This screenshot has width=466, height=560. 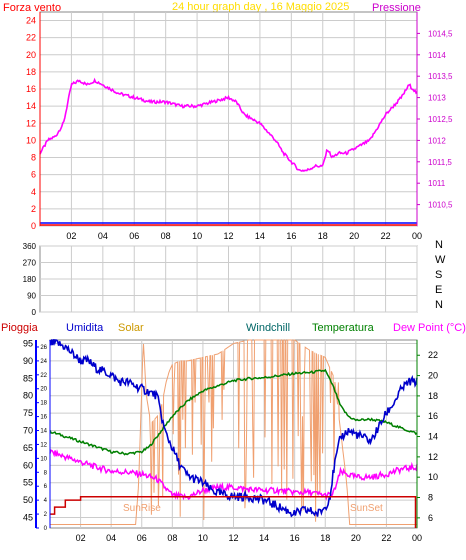 I want to click on pressure-y-tick-label: 1011, so click(x=437, y=183).